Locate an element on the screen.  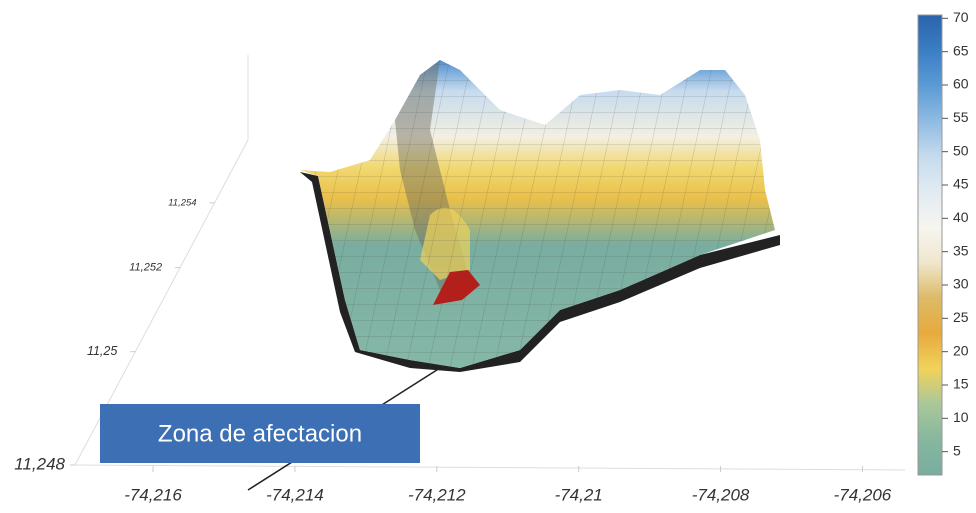
x-tick-label: -74,216 is located at coordinates (153, 494).